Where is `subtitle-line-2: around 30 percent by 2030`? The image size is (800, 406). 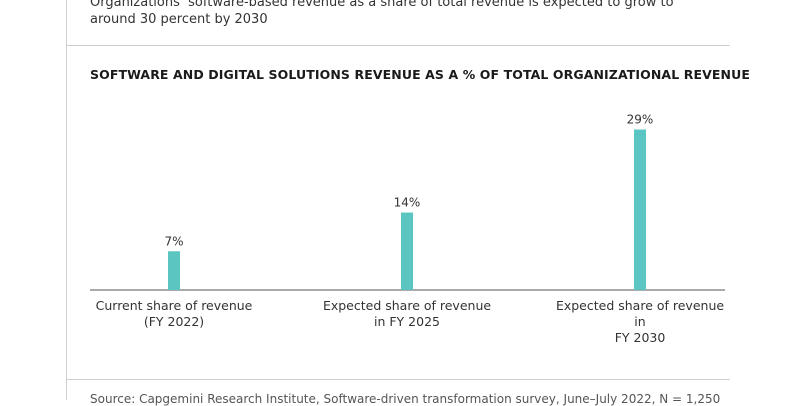 subtitle-line-2: around 30 percent by 2030 is located at coordinates (179, 19).